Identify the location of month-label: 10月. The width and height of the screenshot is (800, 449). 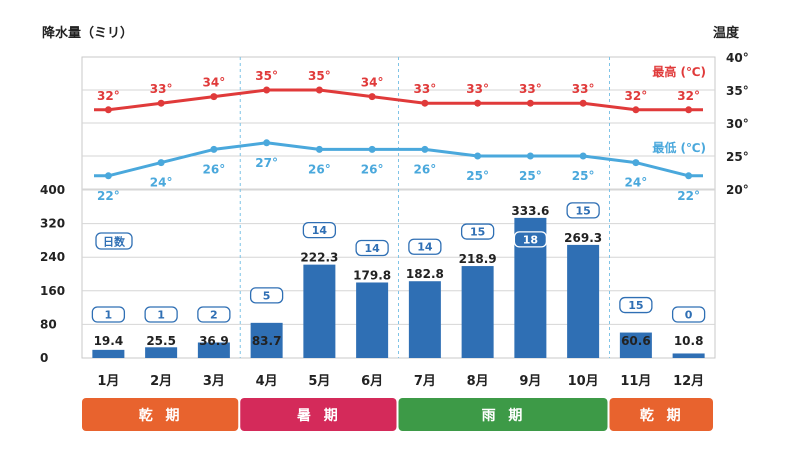
(583, 381).